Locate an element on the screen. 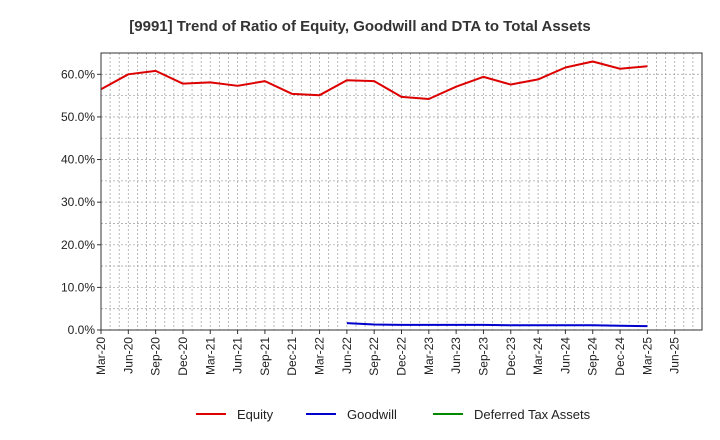 Image resolution: width=720 pixels, height=440 pixels. y-tick-label: 50.0% is located at coordinates (78, 117).